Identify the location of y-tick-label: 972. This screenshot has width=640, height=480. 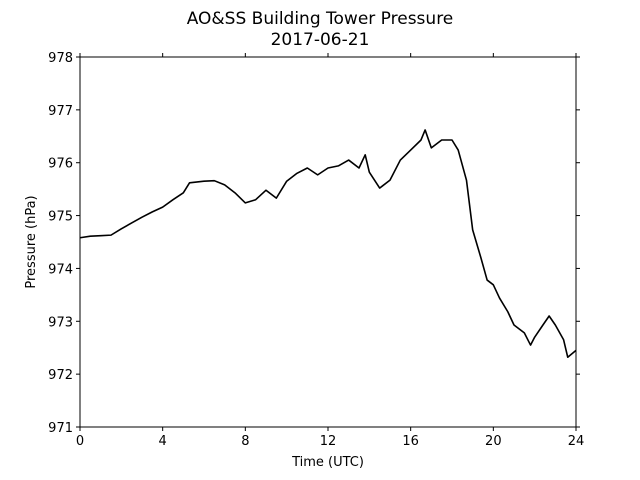
(60, 375).